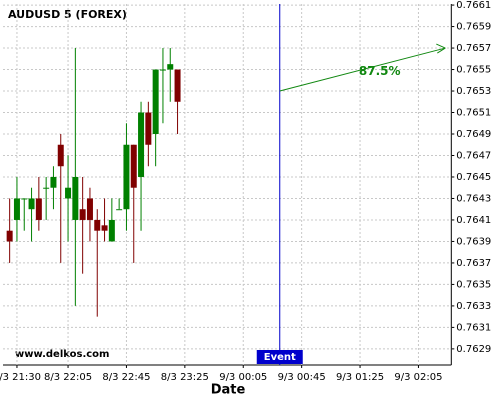  What do you see at coordinates (473, 5) in the screenshot?
I see `y-tick-label: 0.7661` at bounding box center [473, 5].